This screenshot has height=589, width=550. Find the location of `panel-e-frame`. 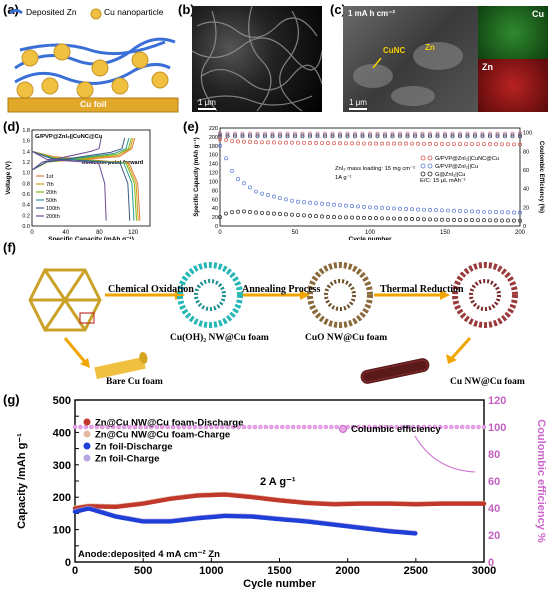

panel-e-frame is located at coordinates (370, 177).